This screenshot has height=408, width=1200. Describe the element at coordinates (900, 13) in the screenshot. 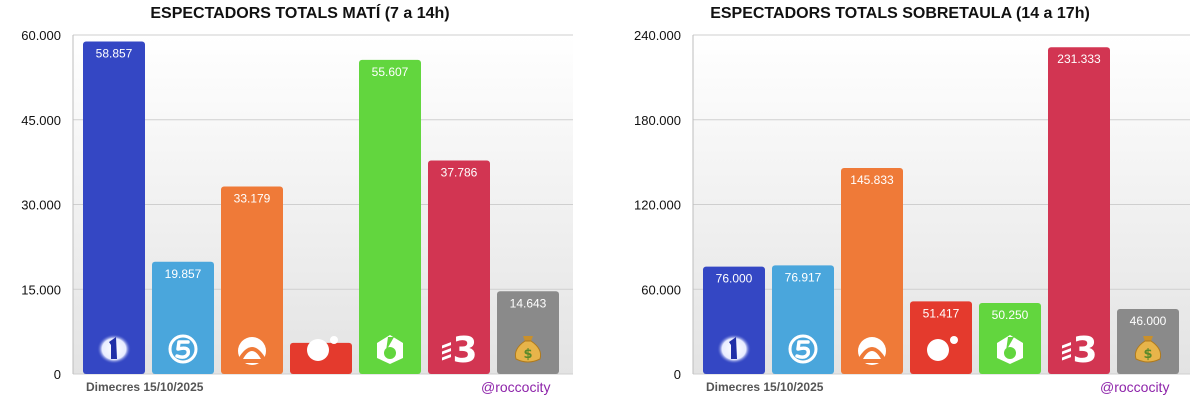

I see `chart-title: ESPECTADORS TOTALS SOBRETAULA (14 a 17h)` at that location.